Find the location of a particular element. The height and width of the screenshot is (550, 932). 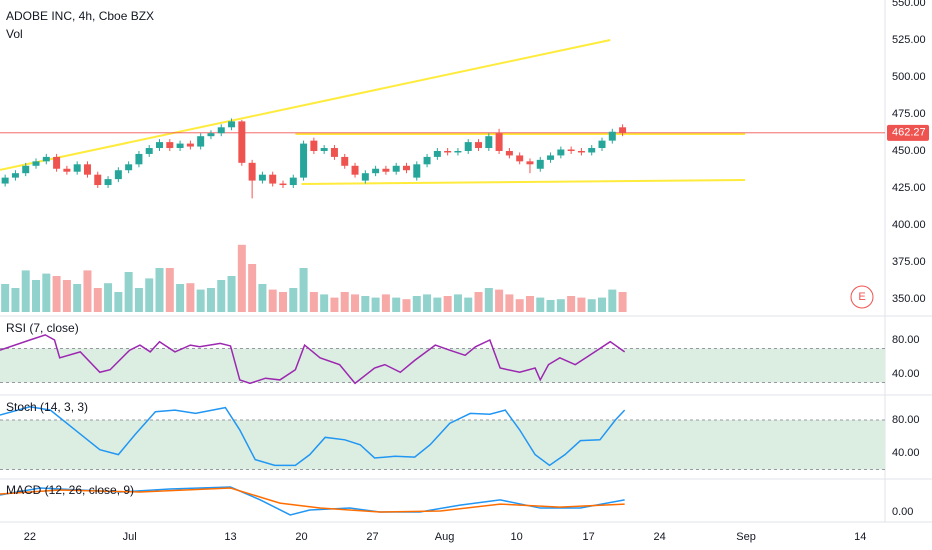

last-price-box is located at coordinates (908, 132).